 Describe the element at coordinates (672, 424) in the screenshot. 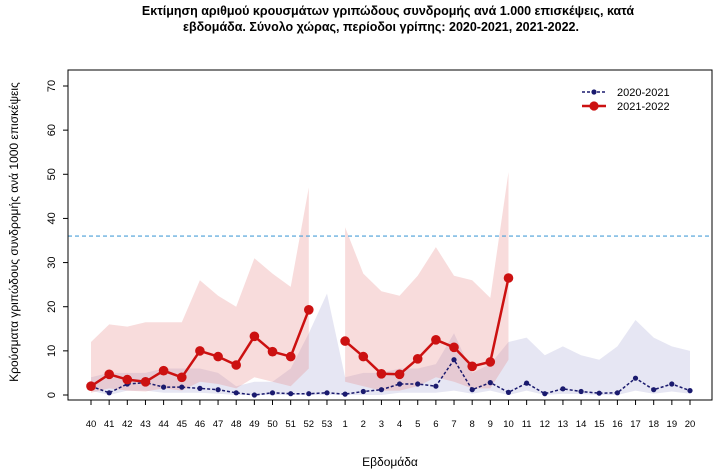

I see `x-tick-label: 19` at that location.